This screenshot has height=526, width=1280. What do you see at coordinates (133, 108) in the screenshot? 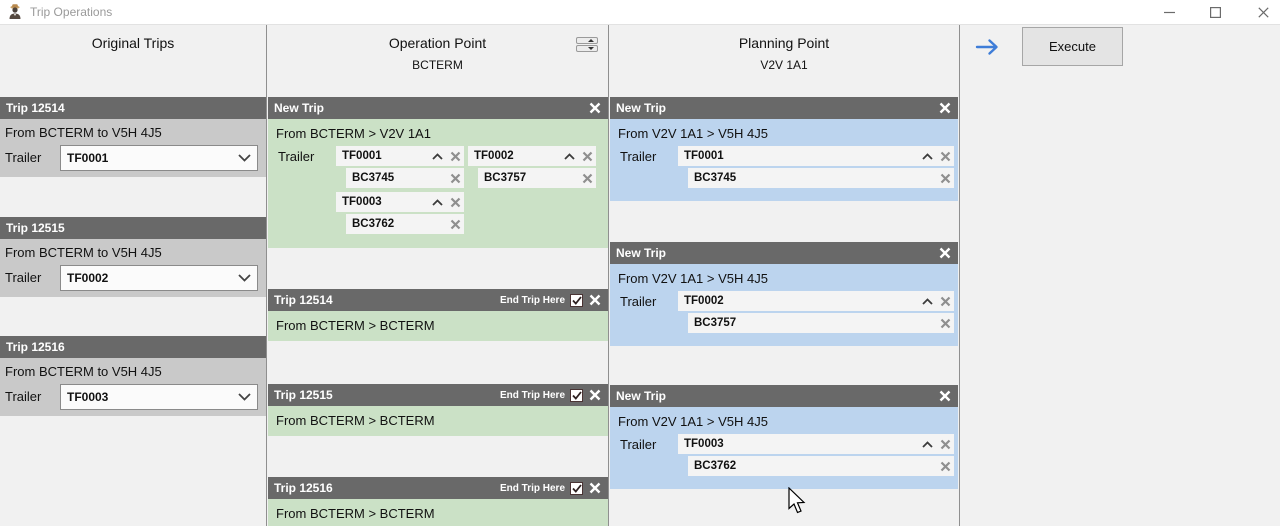
I see `trip-card-header: Trip 12514` at bounding box center [133, 108].